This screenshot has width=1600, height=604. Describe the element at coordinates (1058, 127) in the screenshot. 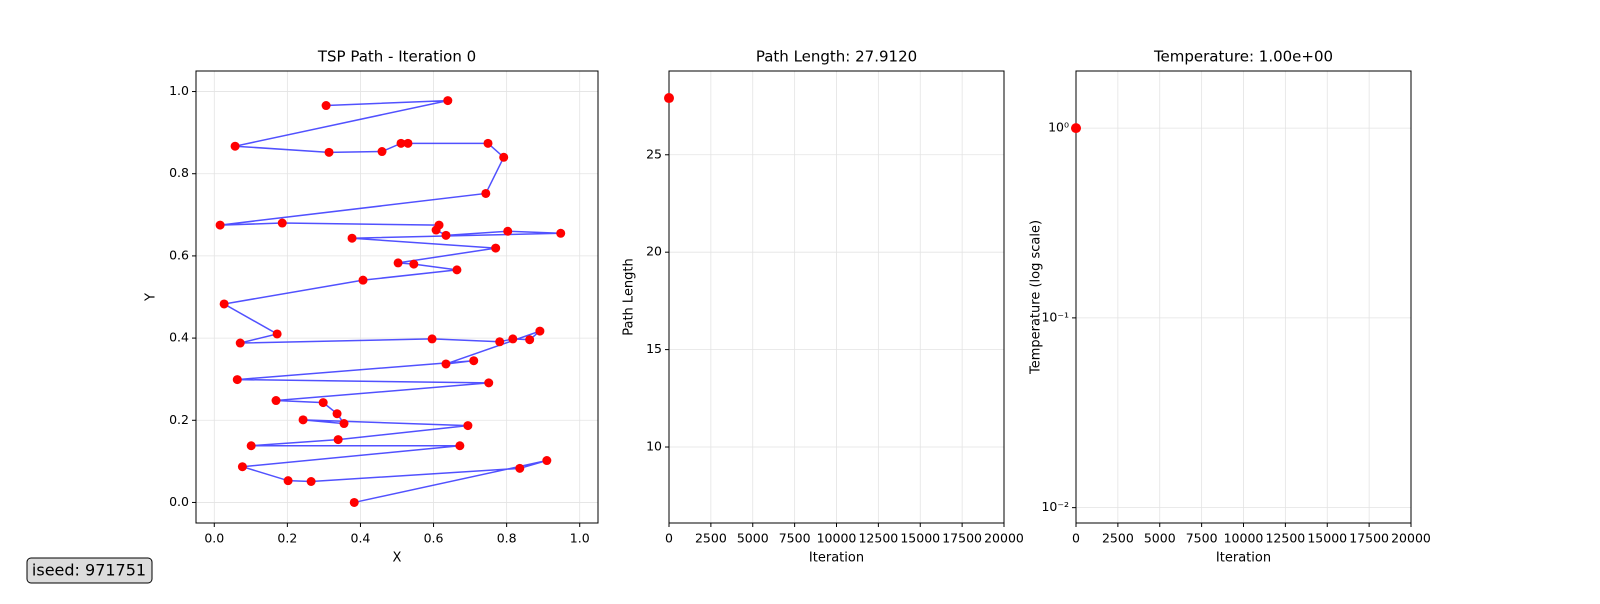

I see `y-tick-label: 10⁰` at that location.